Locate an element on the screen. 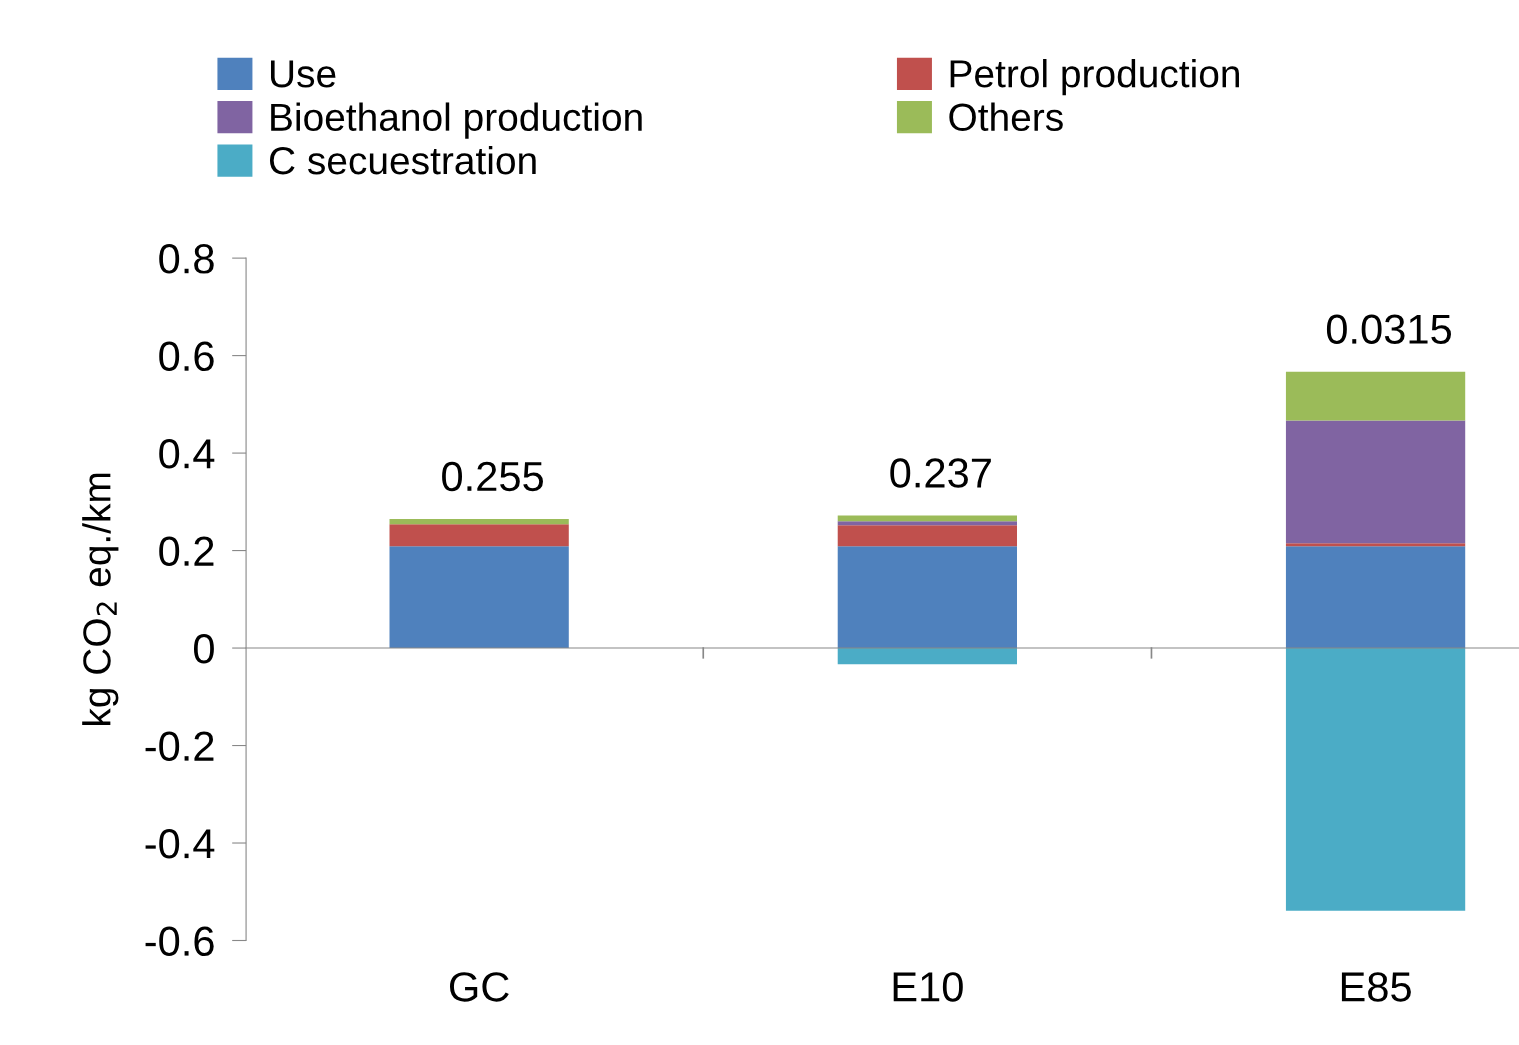 This screenshot has width=1519, height=1045. y-tick-label: -0.6 is located at coordinates (179, 941).